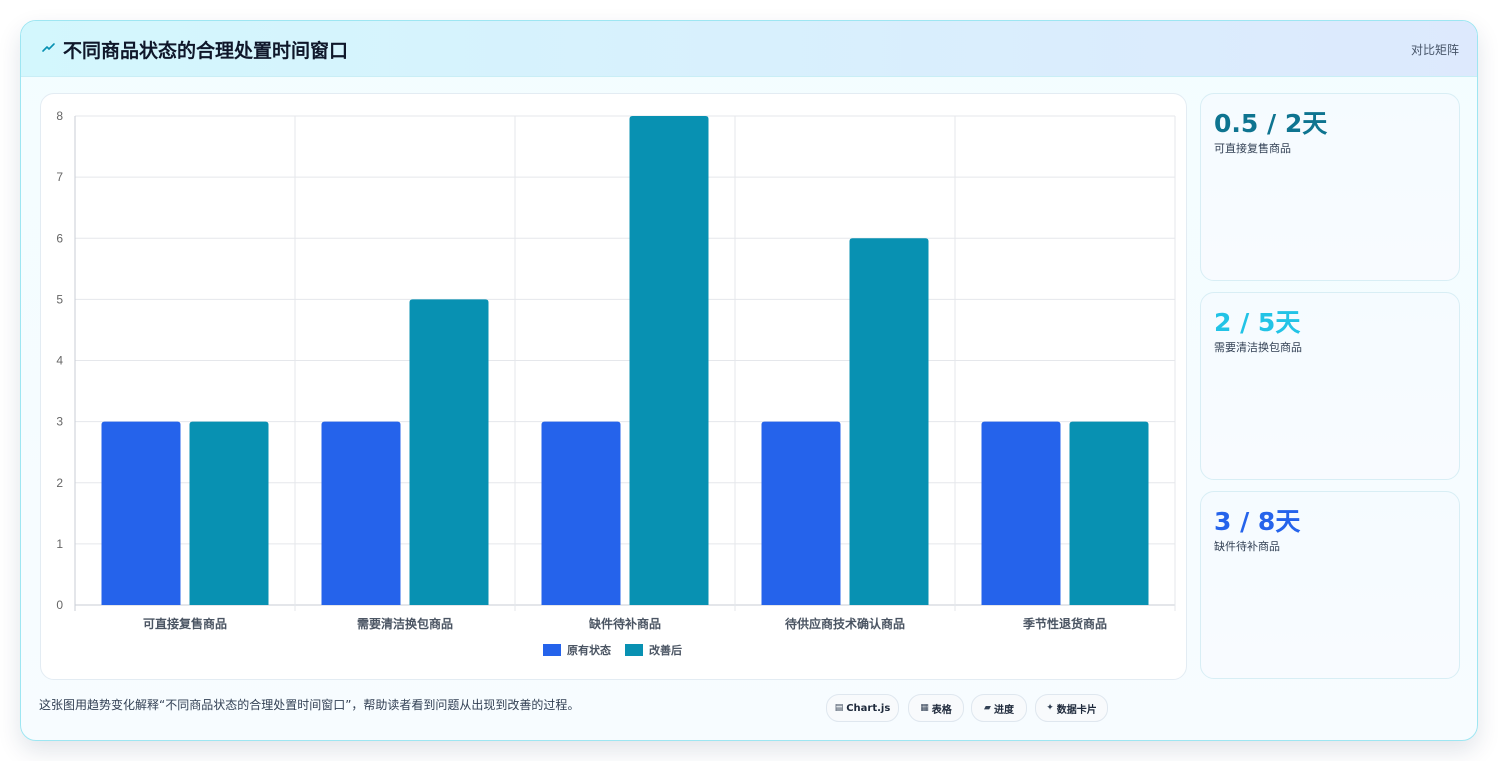  What do you see at coordinates (48, 47) in the screenshot?
I see `trend-icon` at bounding box center [48, 47].